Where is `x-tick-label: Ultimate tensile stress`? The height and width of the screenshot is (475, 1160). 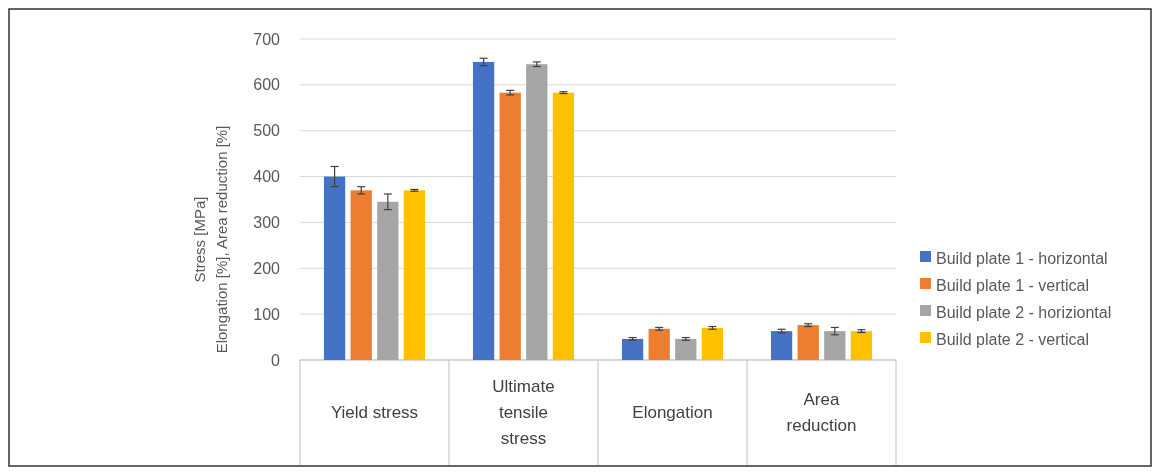
x-tick-label: Ultimate tensile stress is located at coordinates (523, 412).